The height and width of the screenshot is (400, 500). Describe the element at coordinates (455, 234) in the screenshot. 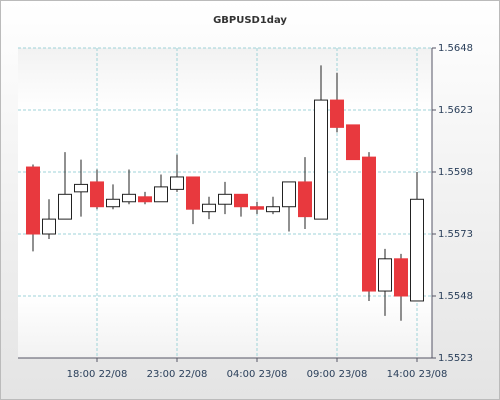

I see `y-tick-label: 1.5573` at that location.